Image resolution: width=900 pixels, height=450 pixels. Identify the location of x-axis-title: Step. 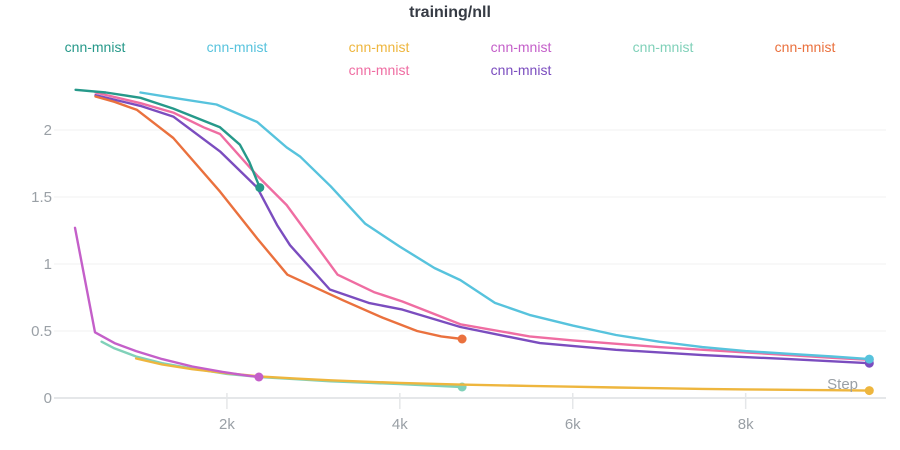
(842, 384).